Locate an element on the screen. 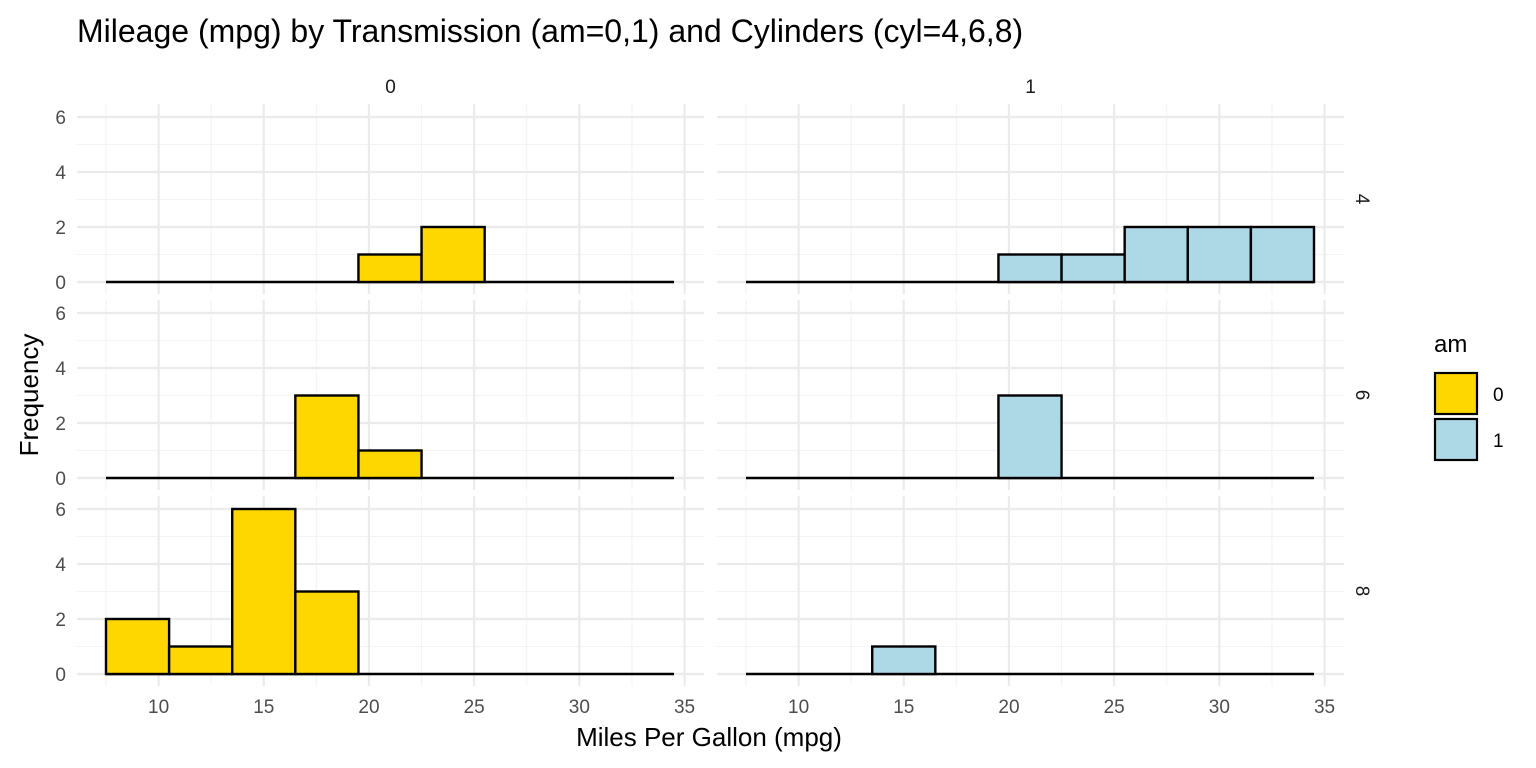  panel-am1-cyl6: 6 is located at coordinates (1044, 395).